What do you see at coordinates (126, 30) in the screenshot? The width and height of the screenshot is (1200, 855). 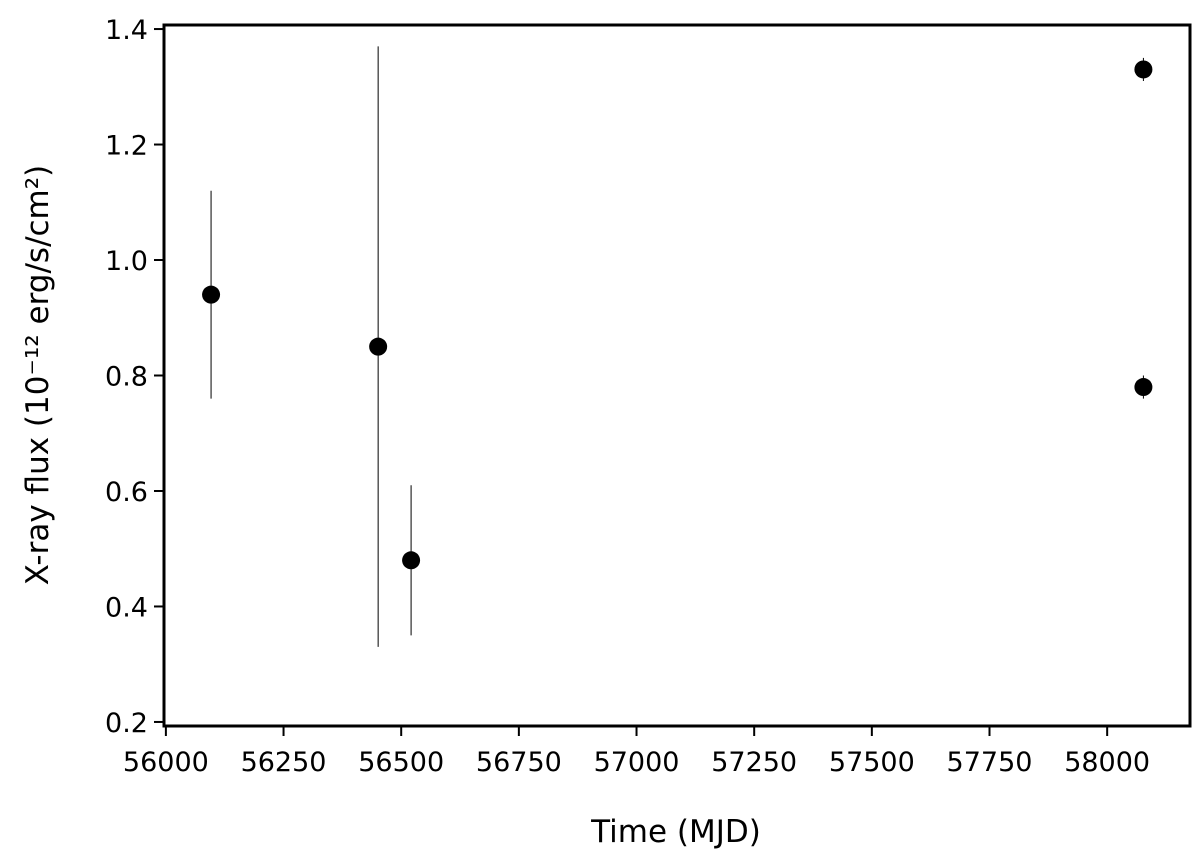 I see `y-tick-label: 1.4` at bounding box center [126, 30].